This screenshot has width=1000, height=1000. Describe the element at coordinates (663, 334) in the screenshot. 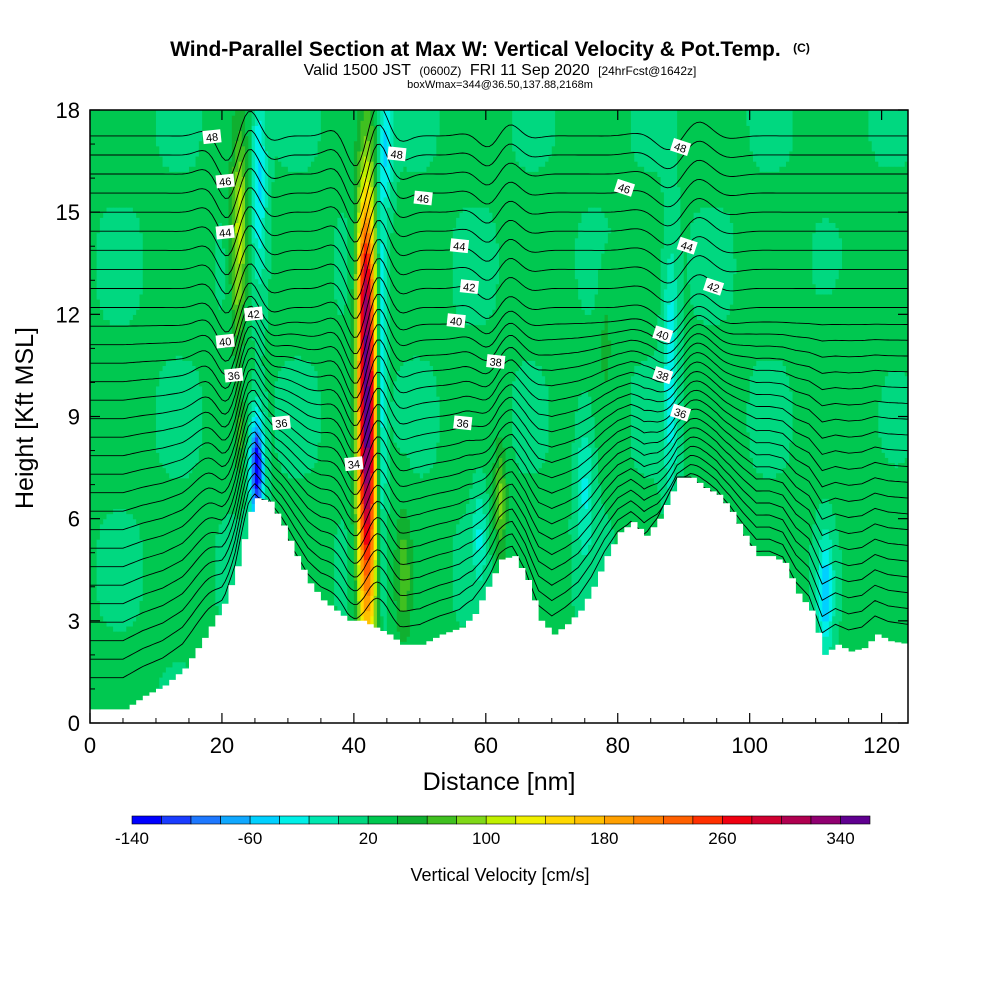

I see `contour-label: 40` at that location.